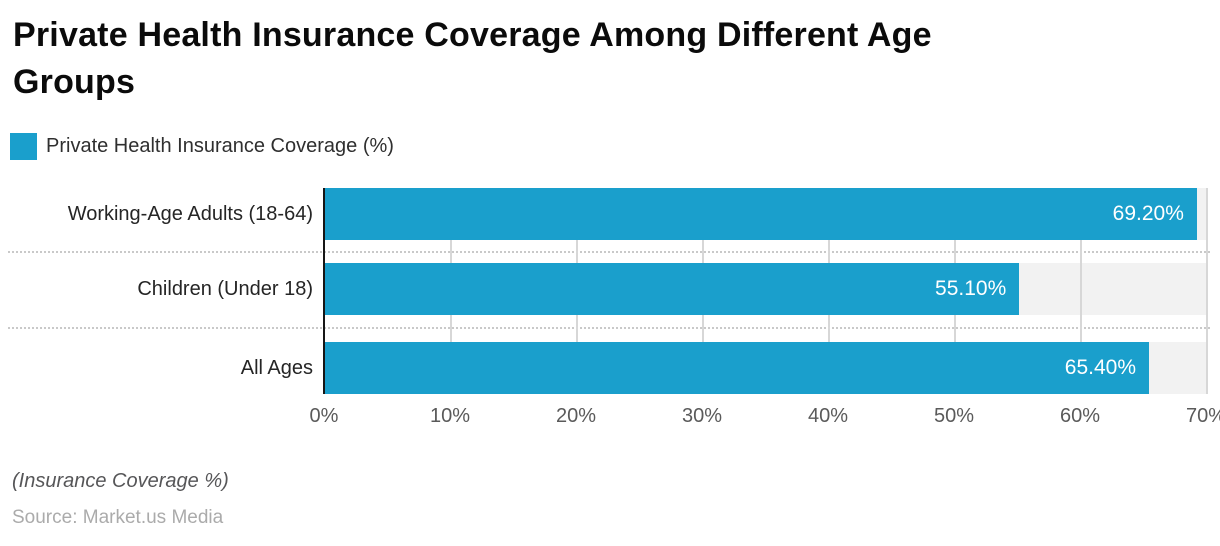  Describe the element at coordinates (324, 416) in the screenshot. I see `x-tick-label: 0%` at that location.